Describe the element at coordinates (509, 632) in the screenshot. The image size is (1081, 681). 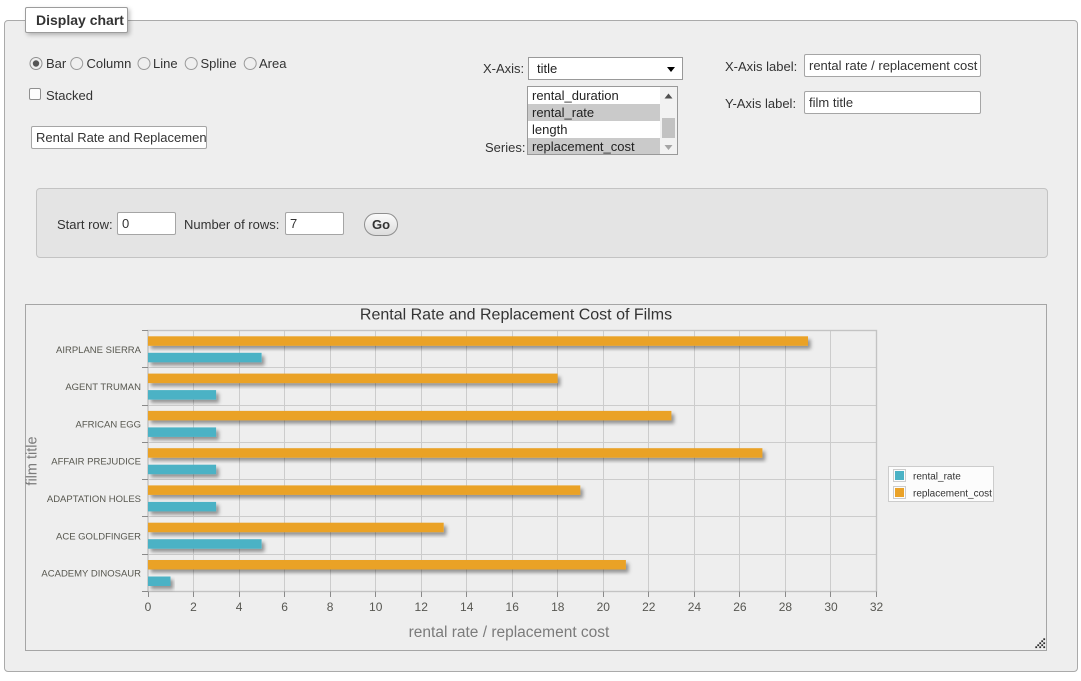
I see `svg-text: rental rate / replacement cost` at that location.